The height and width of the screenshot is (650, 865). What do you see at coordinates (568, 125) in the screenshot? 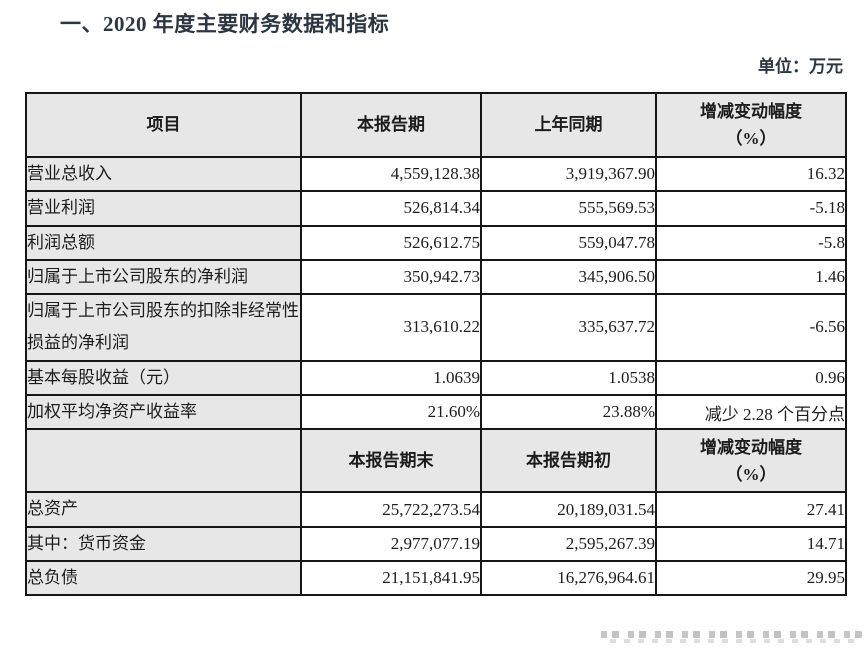
I see `header-prior-period: 上年同期` at bounding box center [568, 125].